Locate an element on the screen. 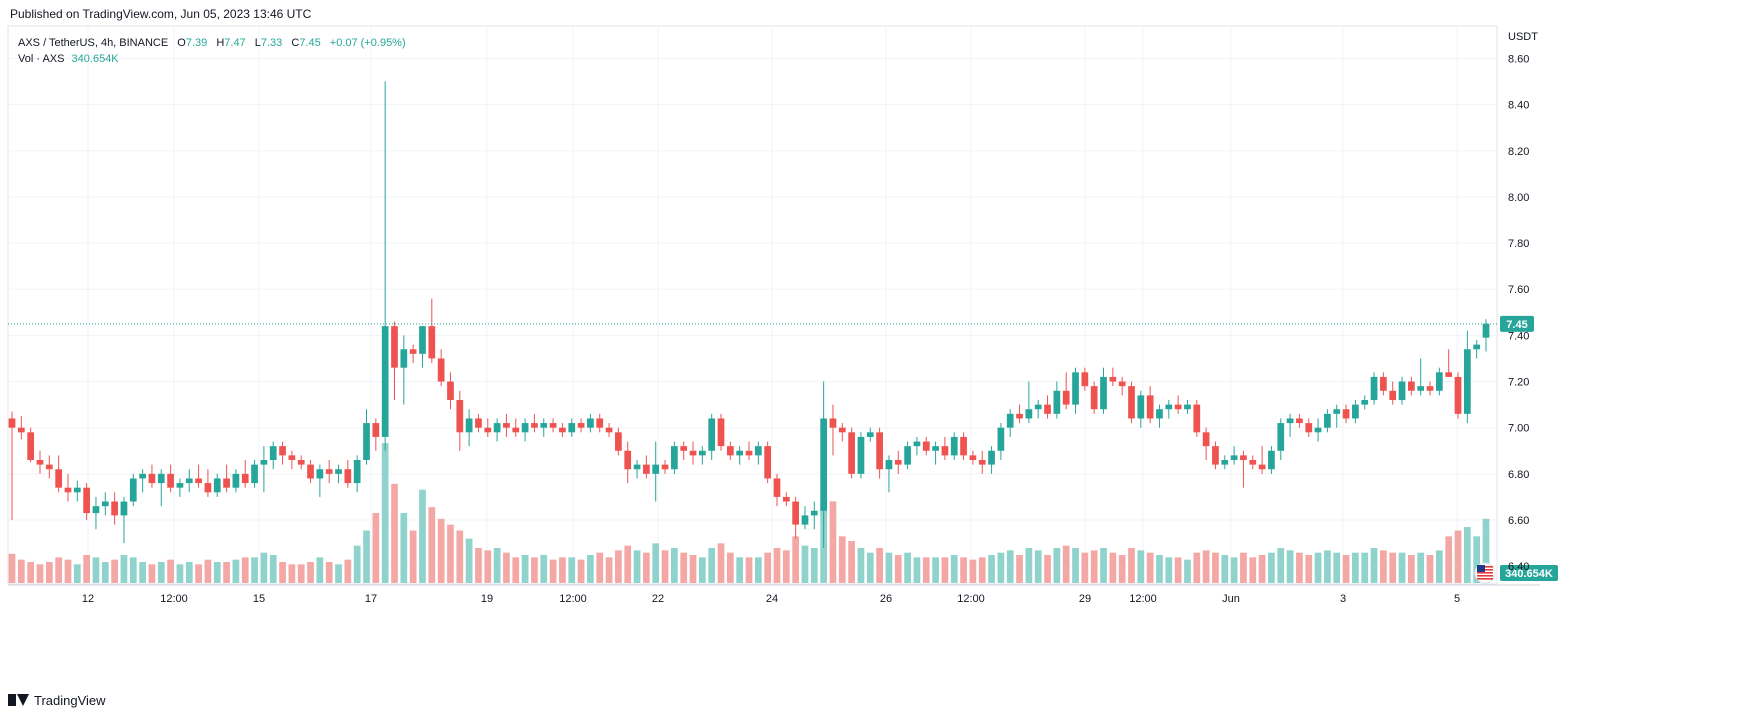 The width and height of the screenshot is (1754, 716). high-value: 7.47 is located at coordinates (235, 43).